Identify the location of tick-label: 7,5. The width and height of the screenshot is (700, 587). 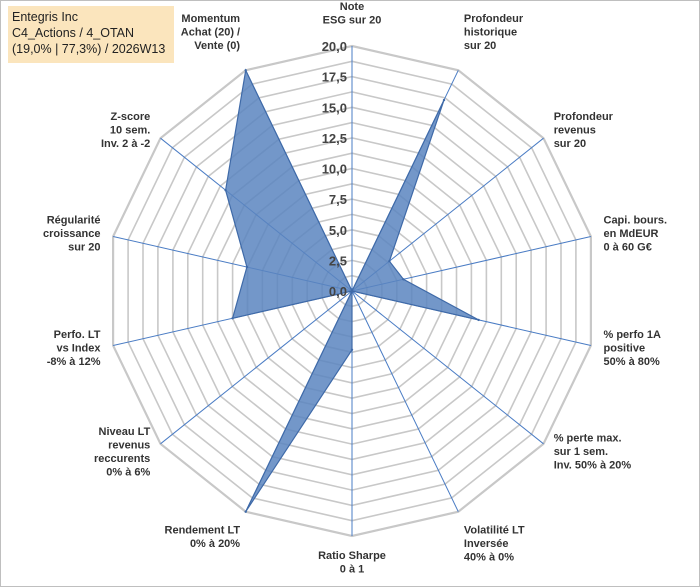
(338, 199).